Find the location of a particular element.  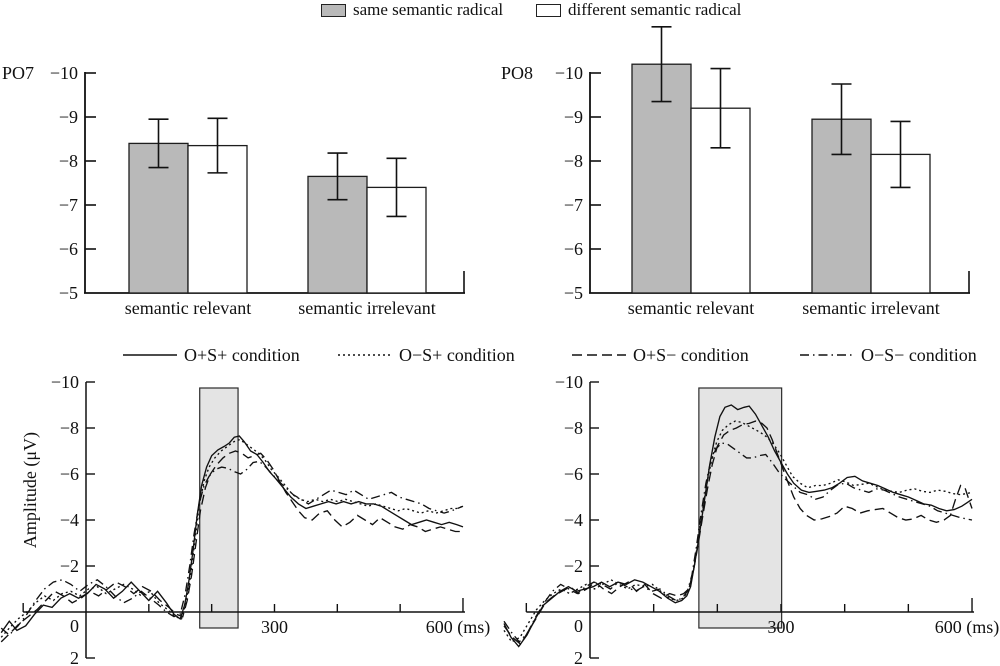

line-legend-item-osplus: O+S+ condition is located at coordinates (211, 355).